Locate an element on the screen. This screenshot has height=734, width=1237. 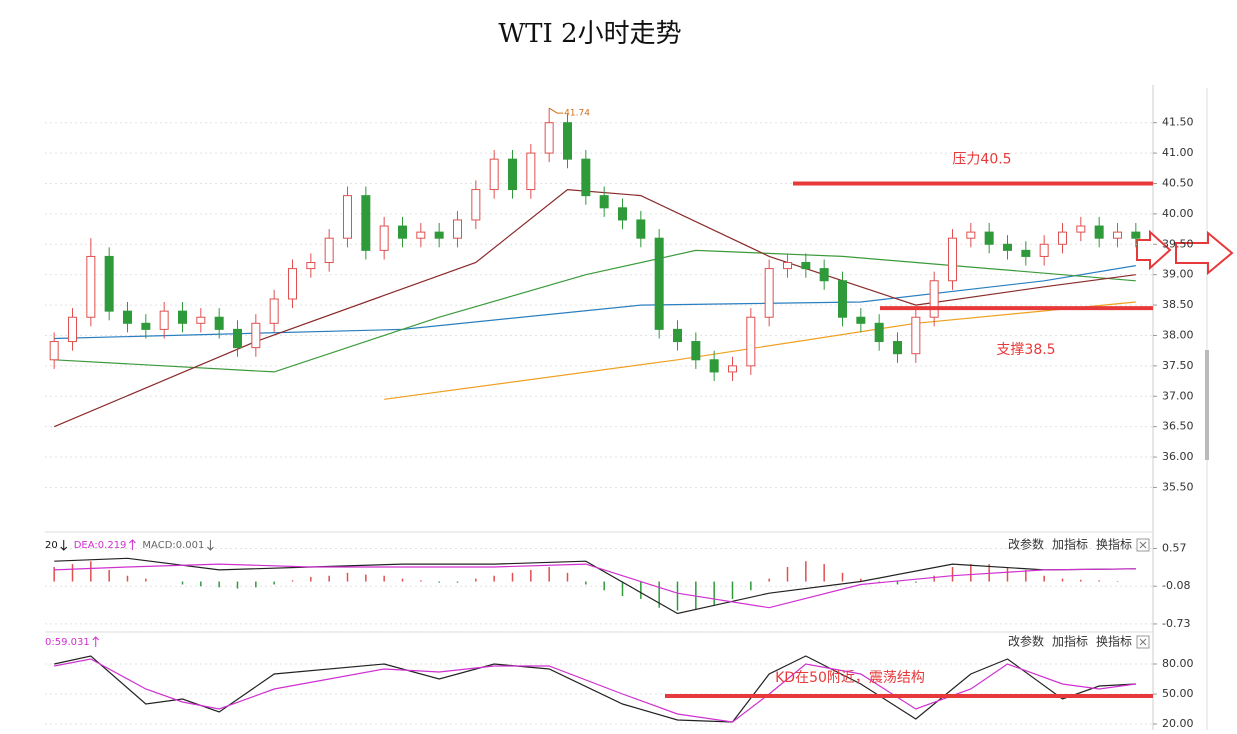
high-label: 41.74 is located at coordinates (577, 114).